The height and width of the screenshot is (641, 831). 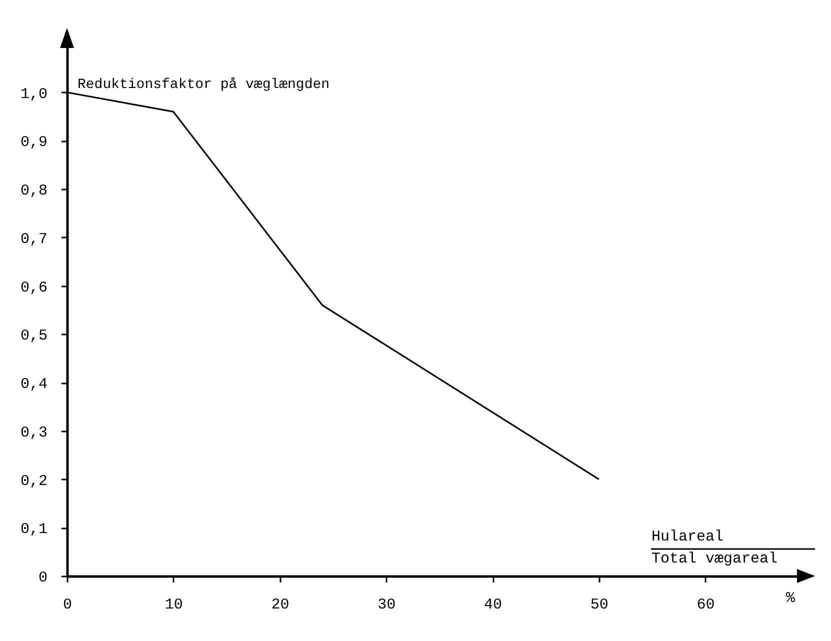 I want to click on x-tick-label: 0, so click(x=67, y=605).